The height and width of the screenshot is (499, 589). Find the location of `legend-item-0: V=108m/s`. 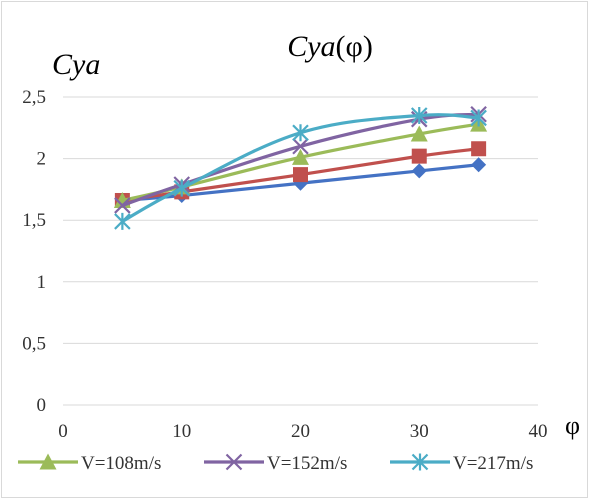

legend-item-0: V=108m/s is located at coordinates (89, 463).